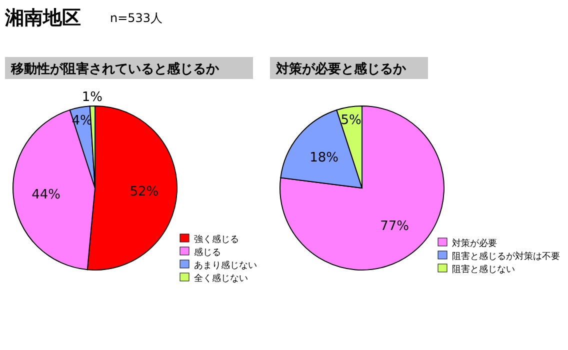  Describe the element at coordinates (92, 98) in the screenshot. I see `data-label: 1%` at that location.